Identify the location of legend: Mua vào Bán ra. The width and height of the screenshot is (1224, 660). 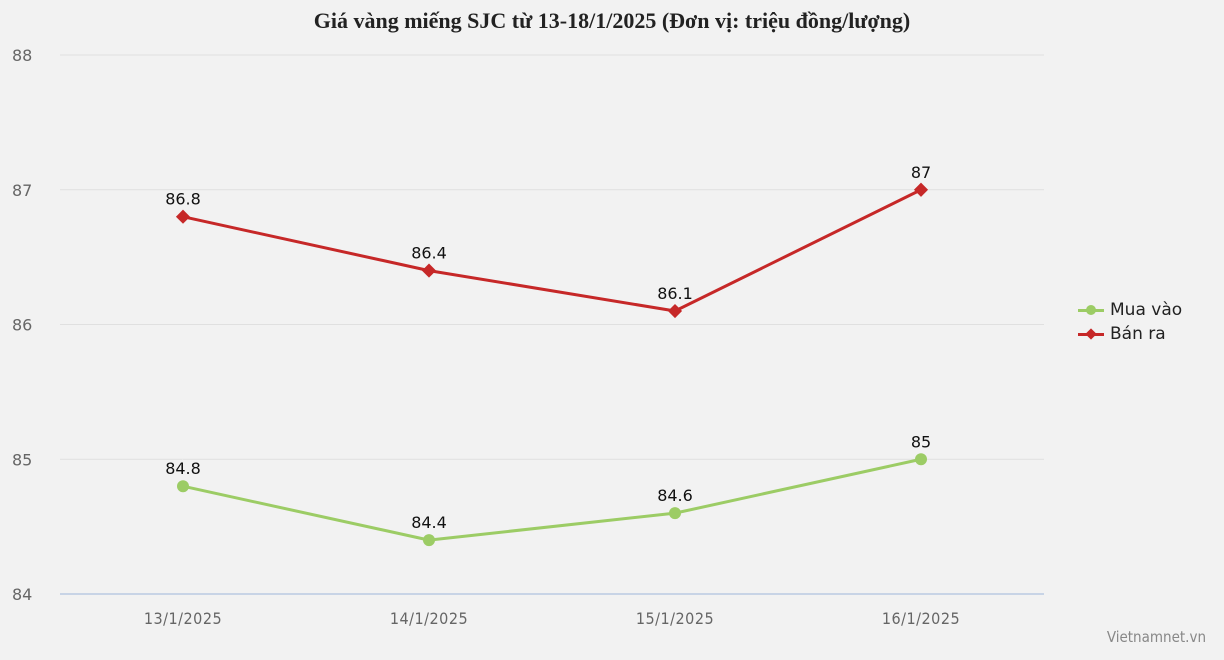
(1130, 322).